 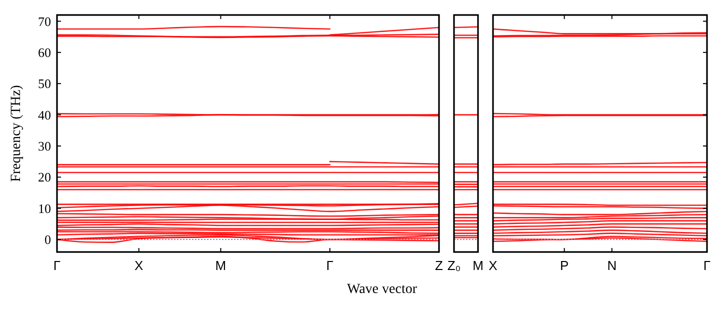 What do you see at coordinates (564, 265) in the screenshot?
I see `x-tick-label: P` at bounding box center [564, 265].